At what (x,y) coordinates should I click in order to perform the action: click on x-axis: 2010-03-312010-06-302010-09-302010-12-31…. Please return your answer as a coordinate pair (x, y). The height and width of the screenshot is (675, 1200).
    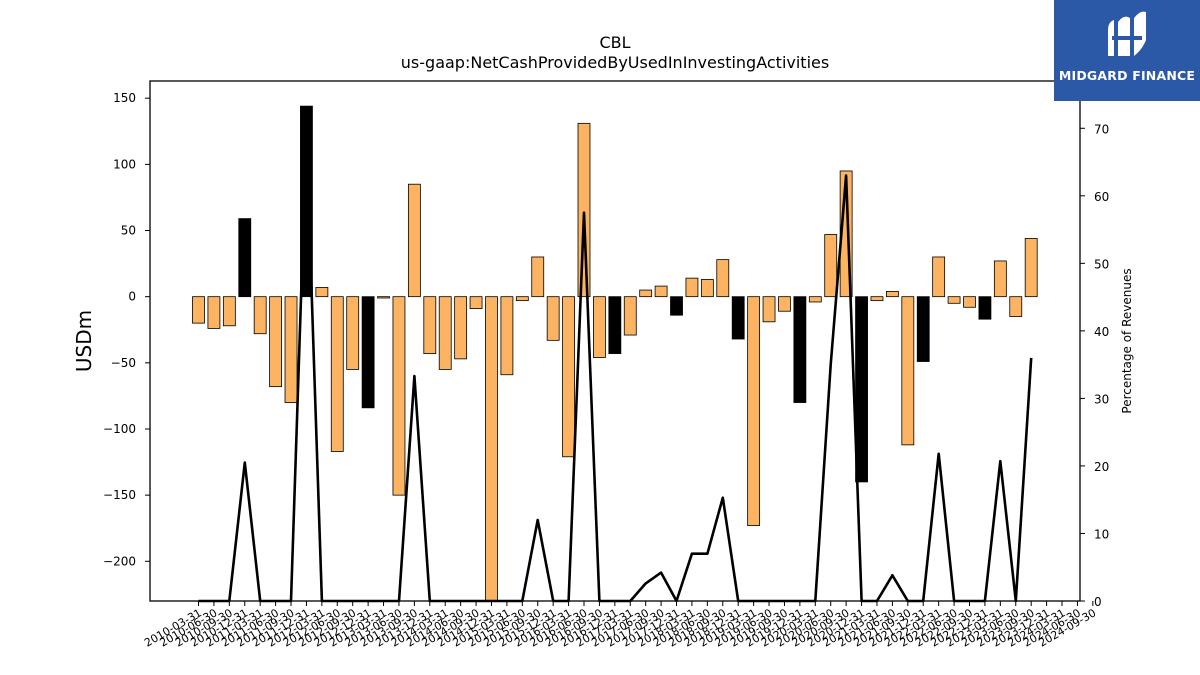
    Looking at the image, I should click on (620, 625).